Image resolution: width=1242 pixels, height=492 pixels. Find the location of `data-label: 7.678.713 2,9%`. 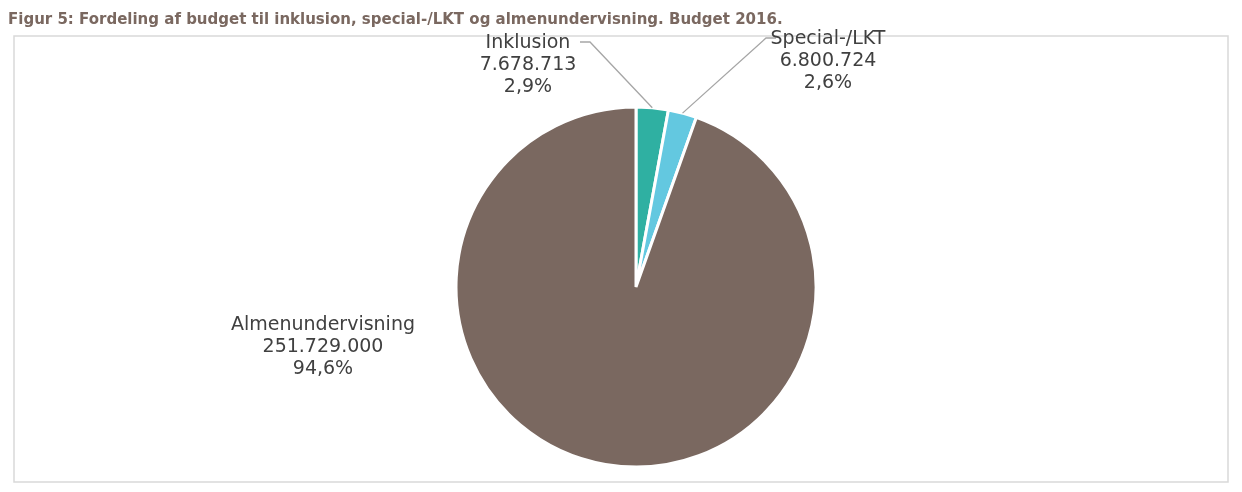

data-label: 7.678.713 2,9% is located at coordinates (528, 74).